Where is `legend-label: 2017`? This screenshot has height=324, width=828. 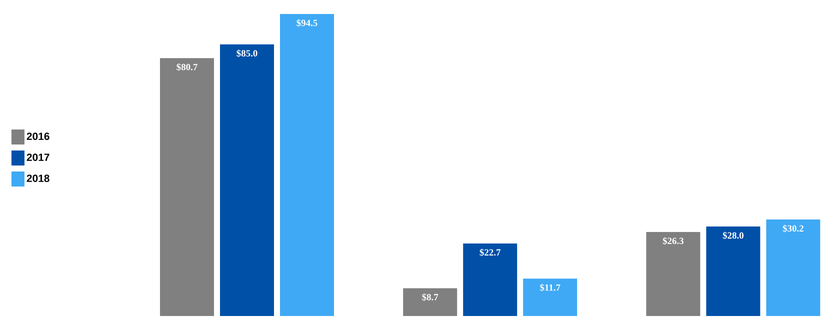 legend-label: 2017 is located at coordinates (38, 158).